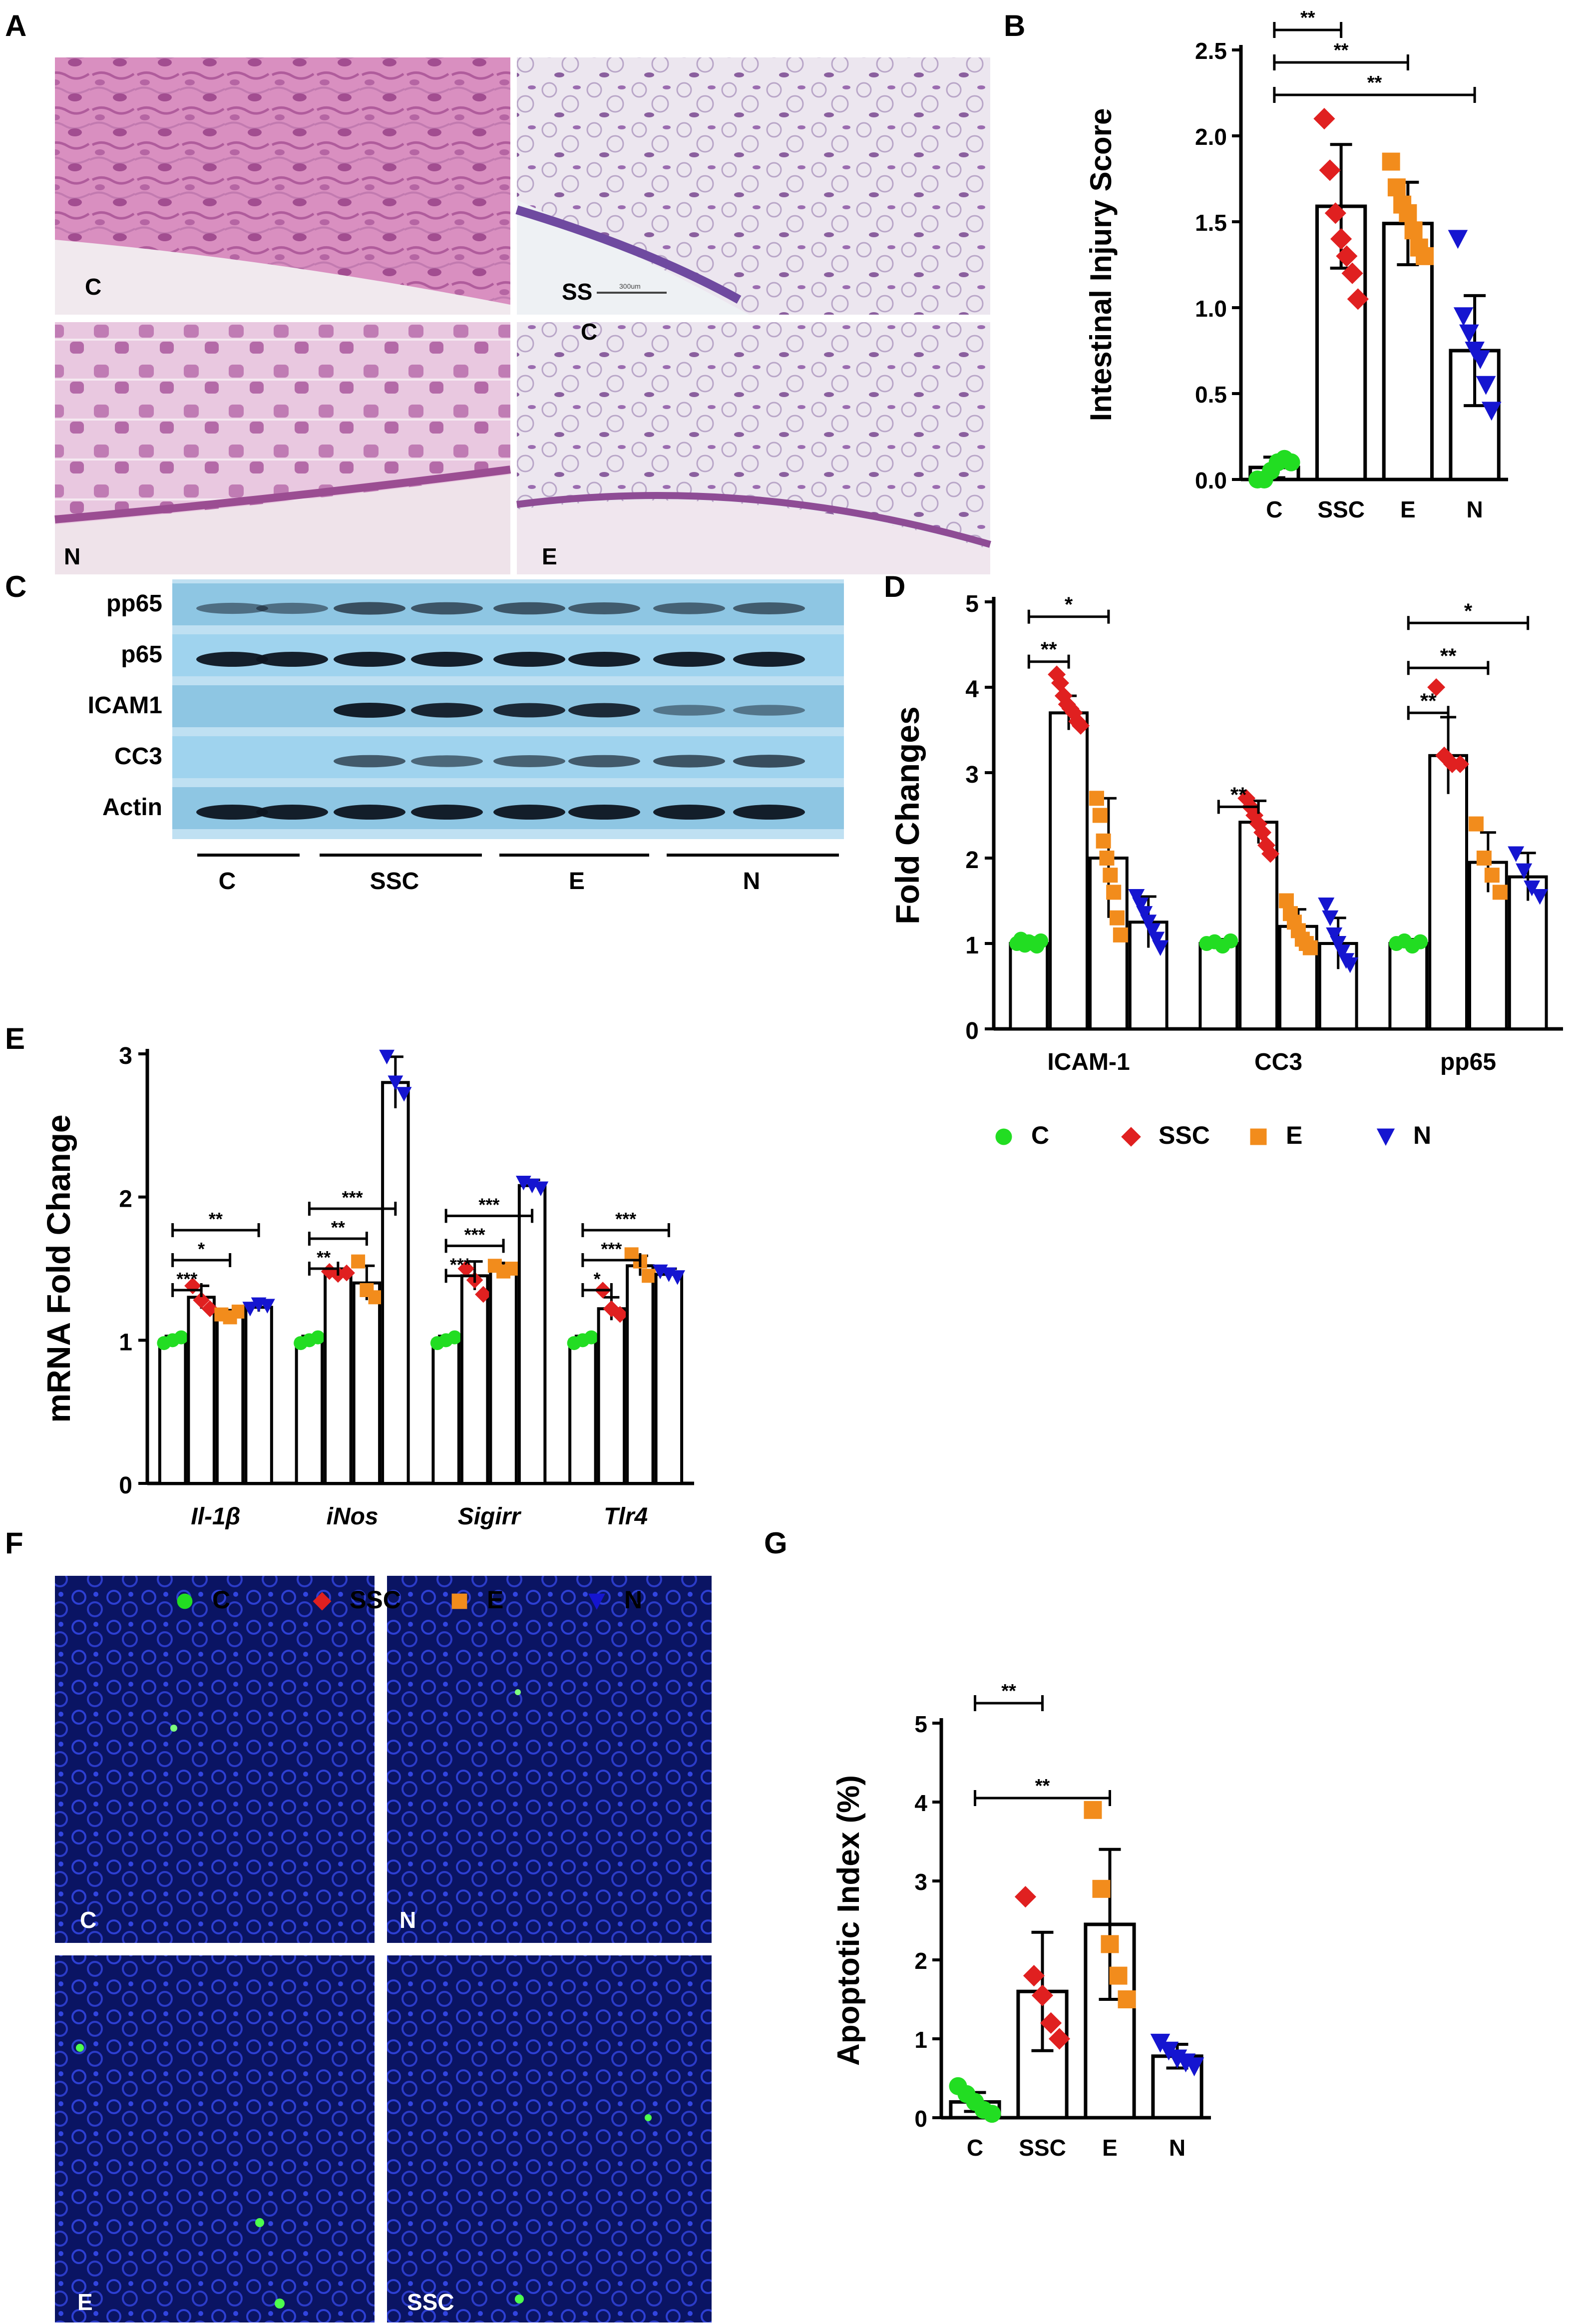 The height and width of the screenshot is (2324, 1573). I want to click on x-tick-label: ICAM-1, so click(1088, 1062).